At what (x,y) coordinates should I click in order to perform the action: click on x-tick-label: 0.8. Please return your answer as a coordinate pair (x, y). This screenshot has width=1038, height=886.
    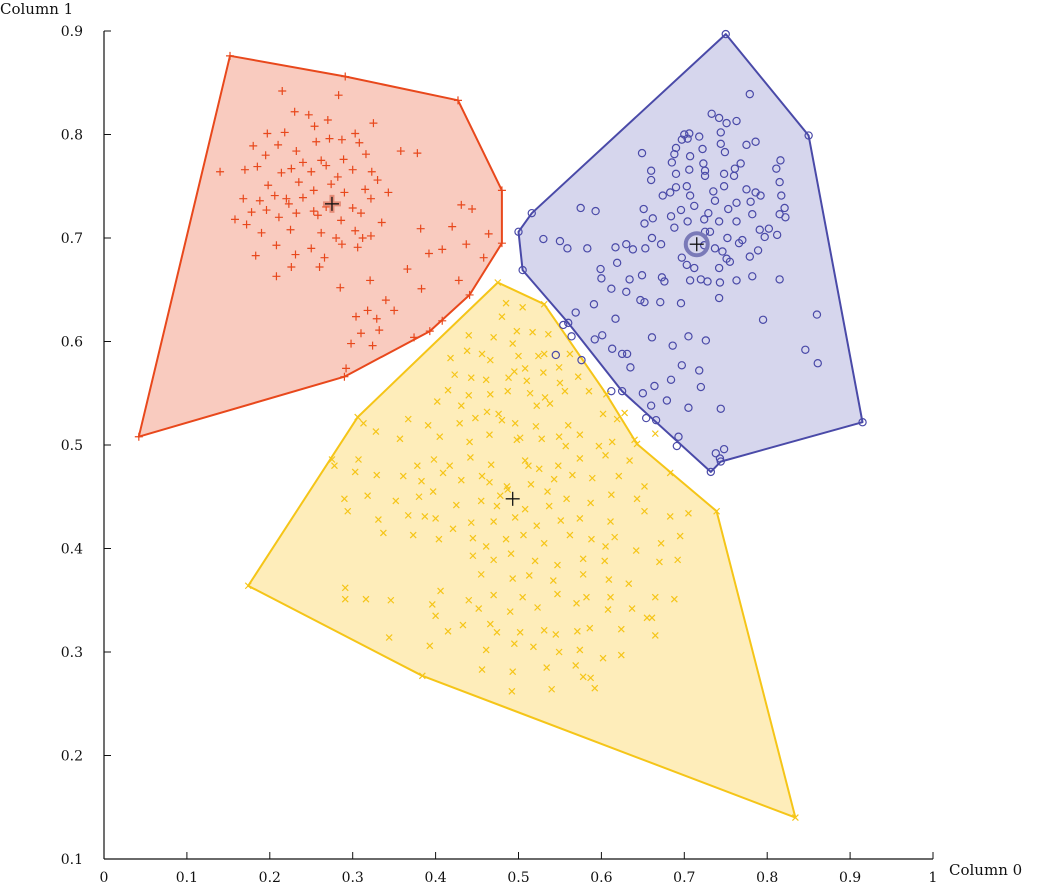
    Looking at the image, I should click on (767, 878).